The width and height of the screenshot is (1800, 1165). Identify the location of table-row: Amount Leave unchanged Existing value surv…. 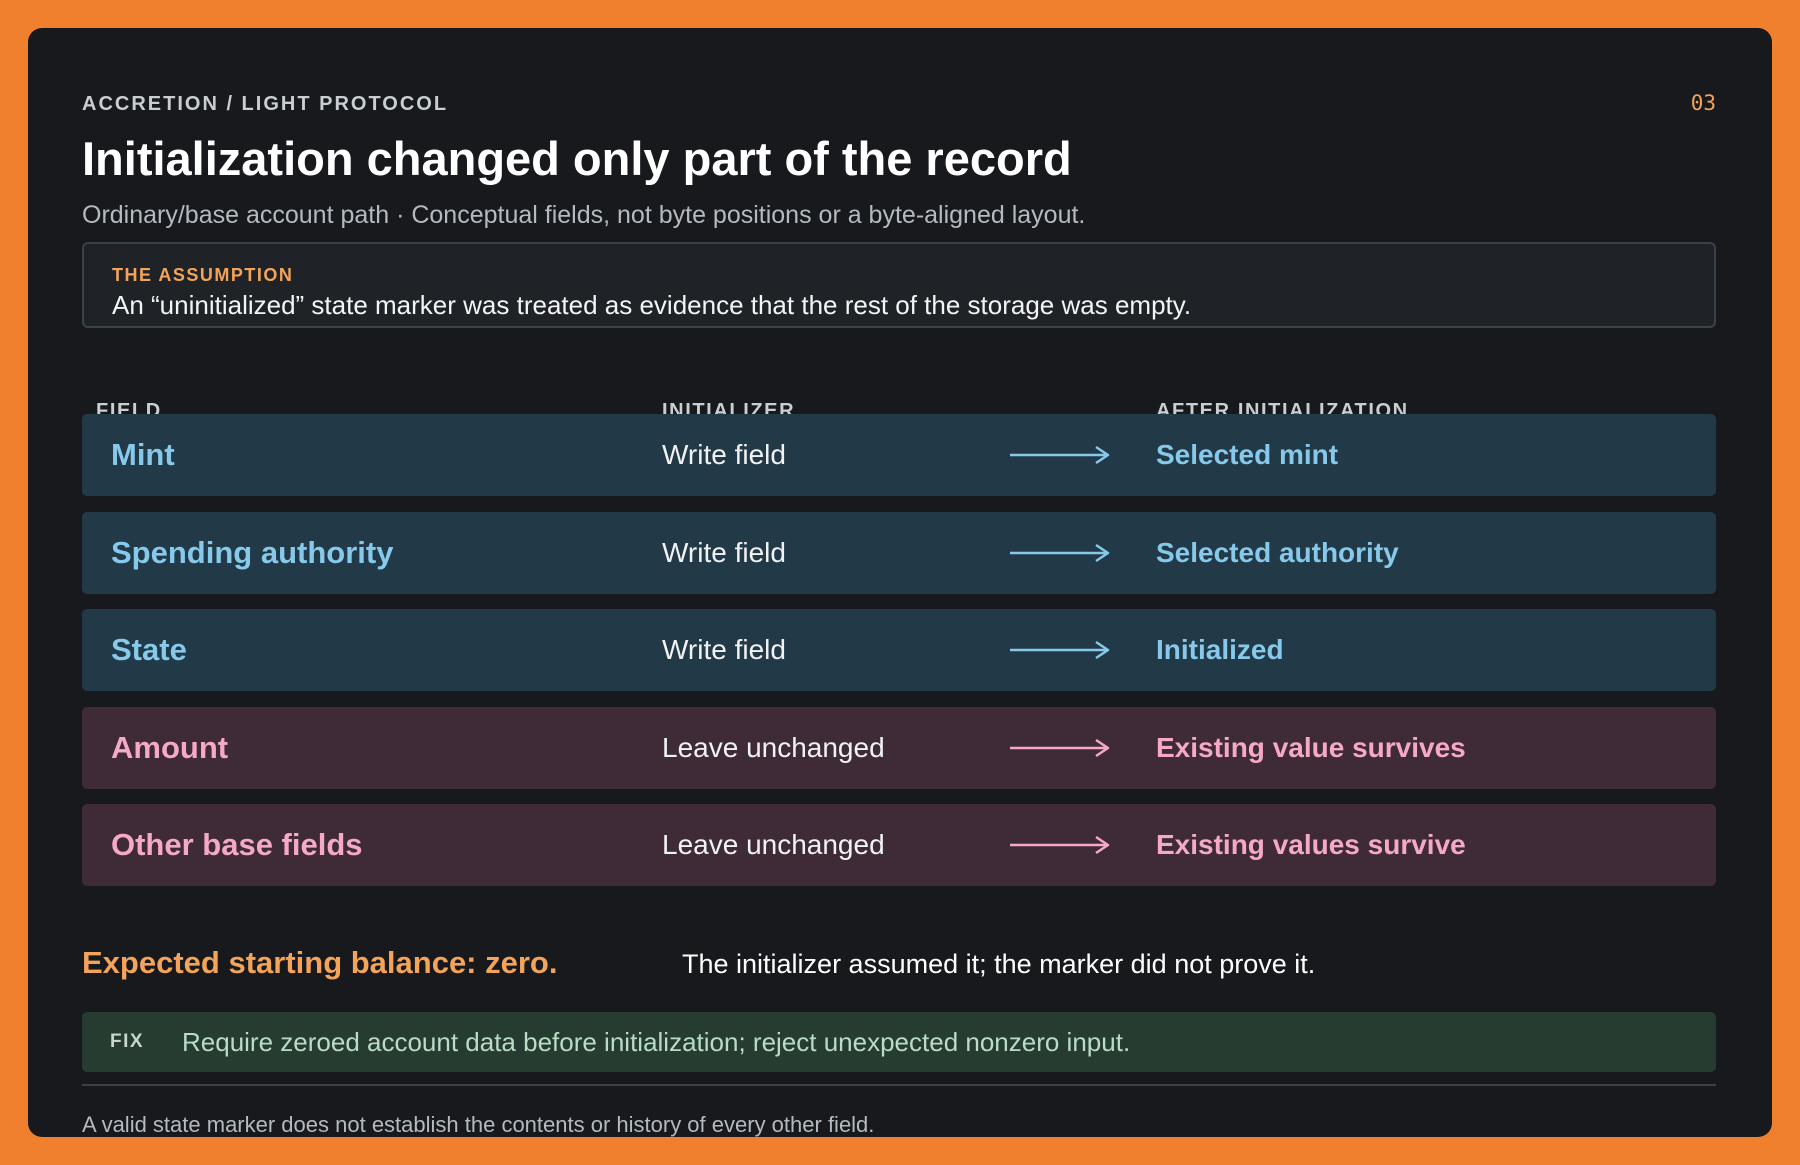
(899, 748).